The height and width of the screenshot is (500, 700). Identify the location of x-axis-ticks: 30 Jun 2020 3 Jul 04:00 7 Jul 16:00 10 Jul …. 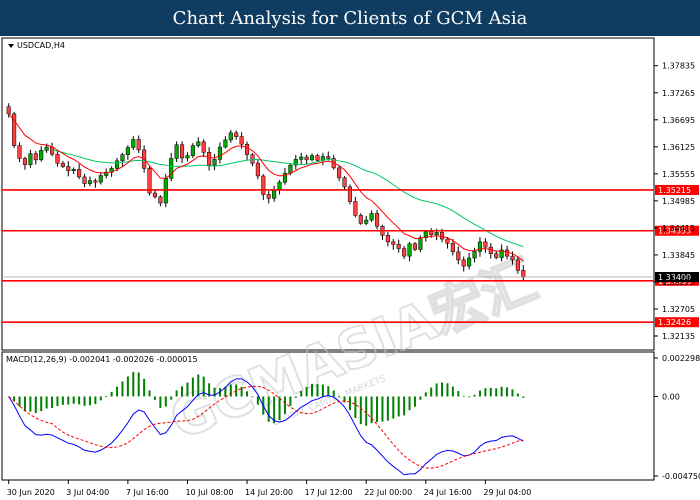
(269, 488).